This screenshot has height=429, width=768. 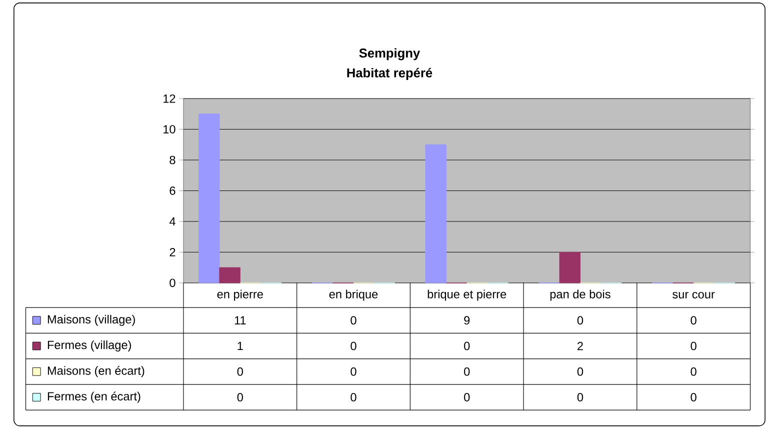 I want to click on legend-label: Maisons (en écart), so click(x=96, y=372).